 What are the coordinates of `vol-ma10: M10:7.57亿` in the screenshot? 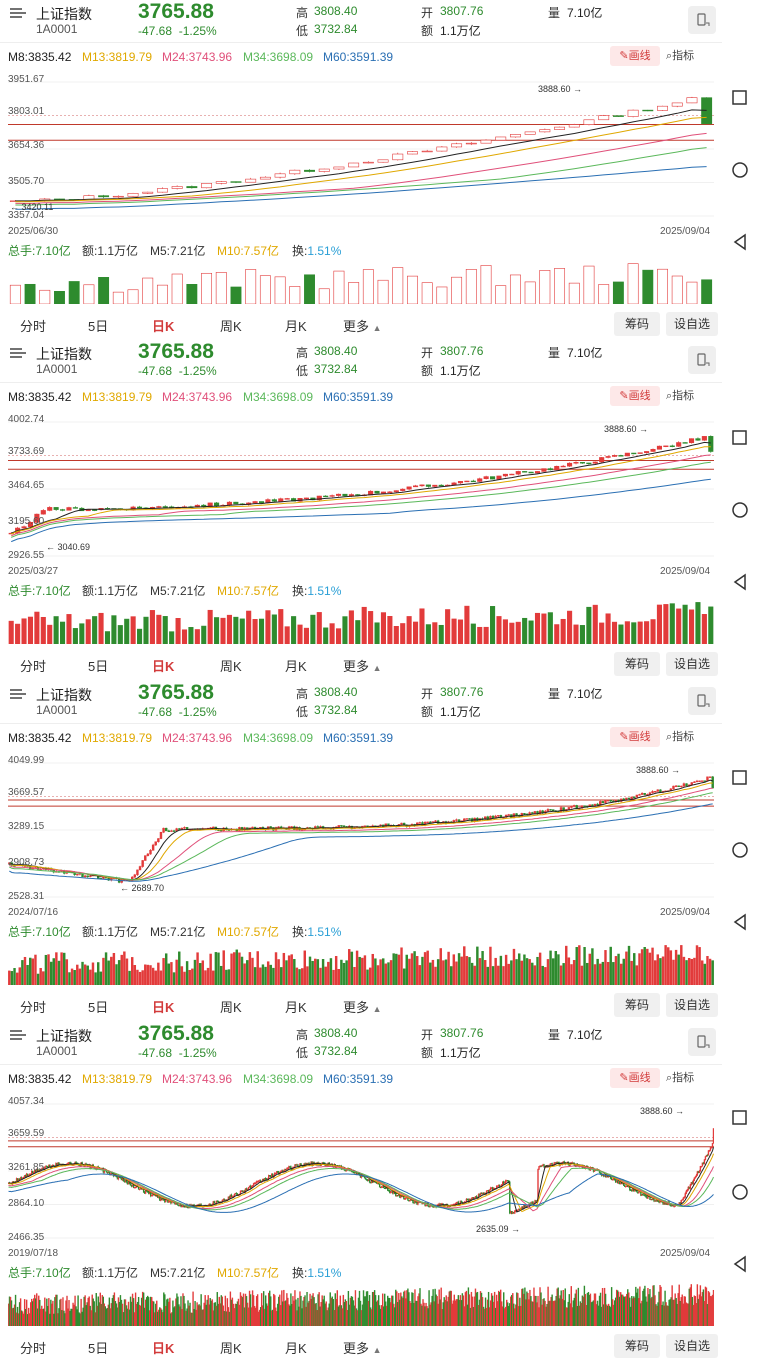 It's located at (248, 1273).